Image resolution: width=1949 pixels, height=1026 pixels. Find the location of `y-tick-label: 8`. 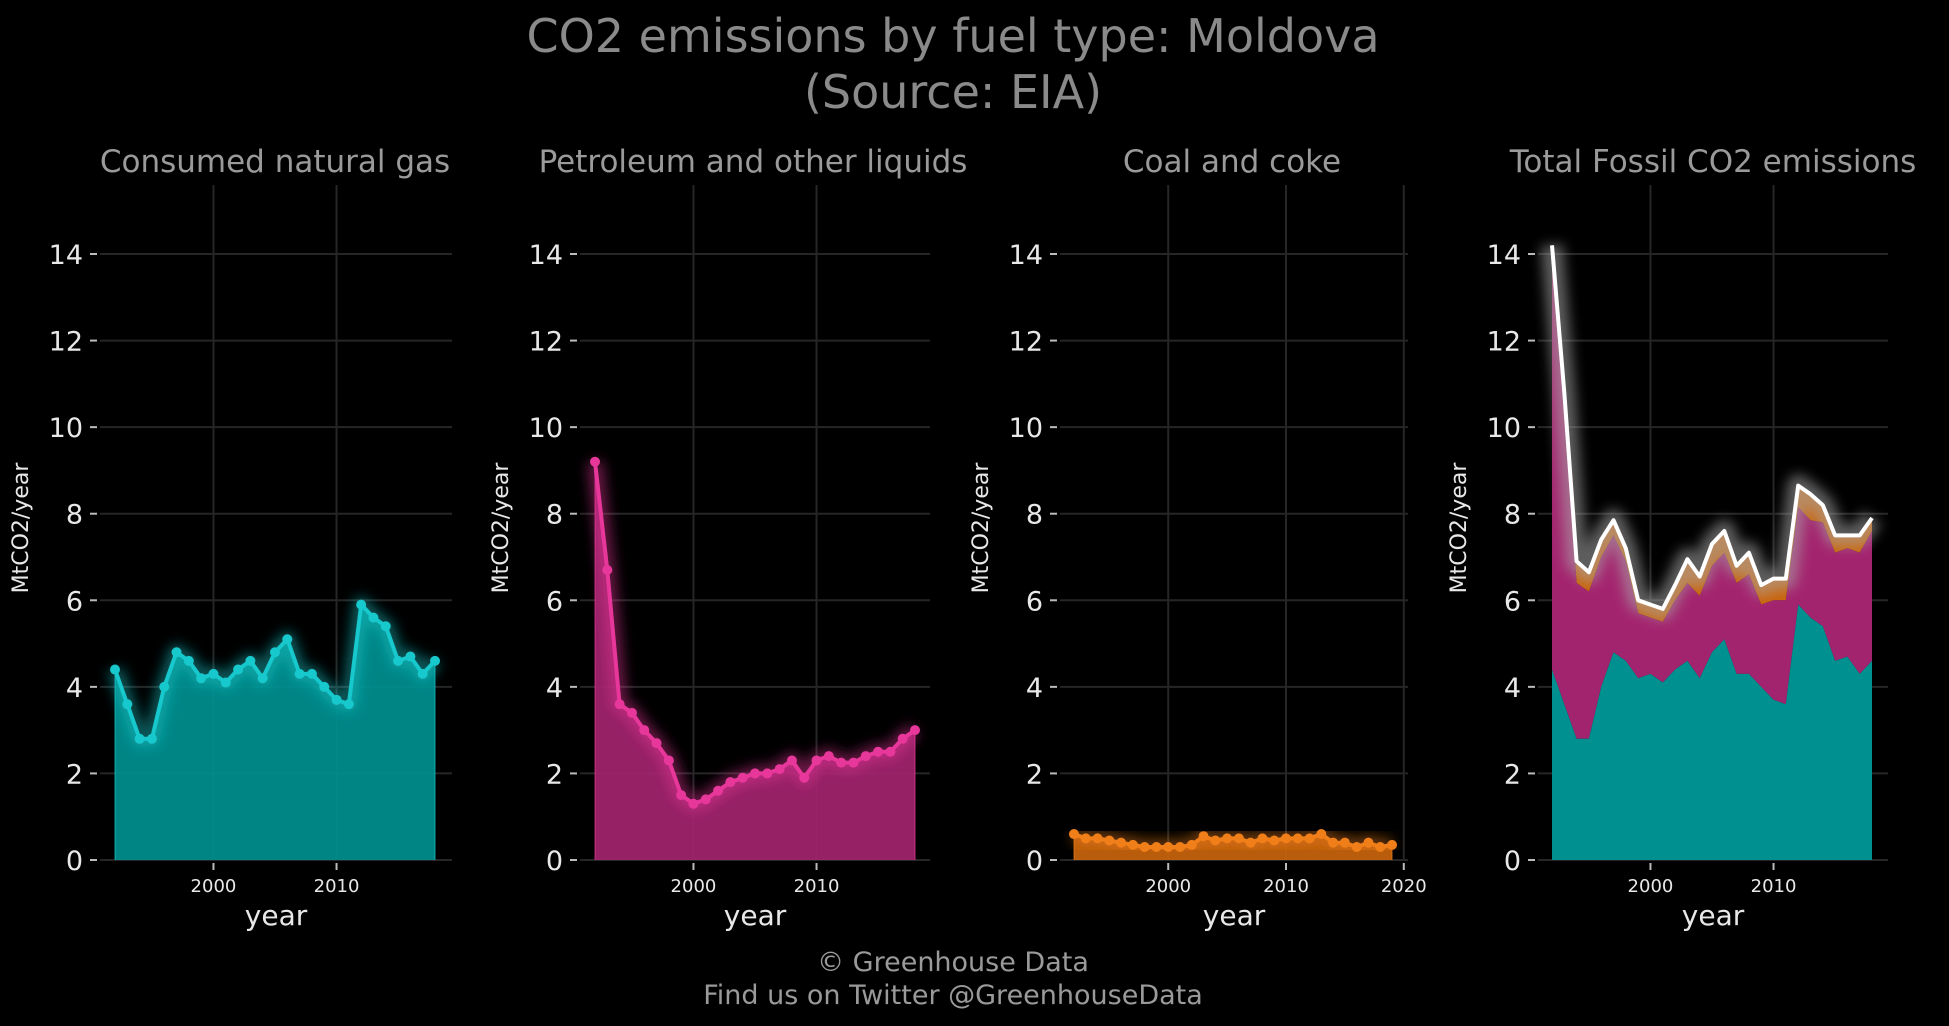

y-tick-label: 8 is located at coordinates (1034, 515).